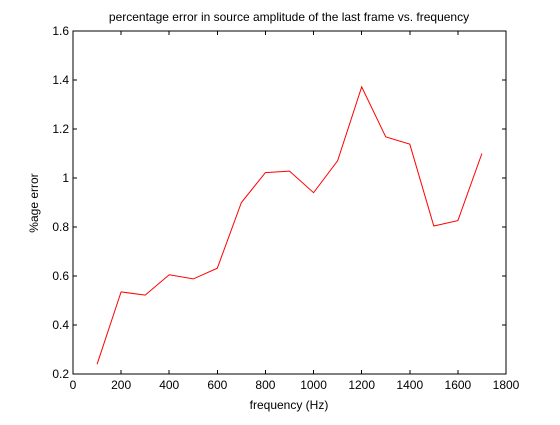 The height and width of the screenshot is (425, 560). I want to click on y-axis-label: %age error, so click(34, 202).